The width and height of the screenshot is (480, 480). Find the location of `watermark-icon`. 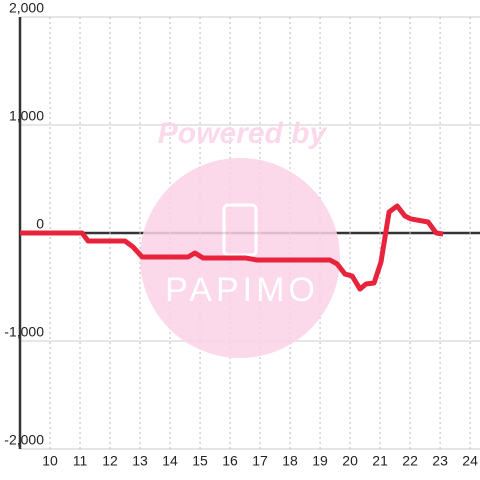

watermark-icon is located at coordinates (240, 230).